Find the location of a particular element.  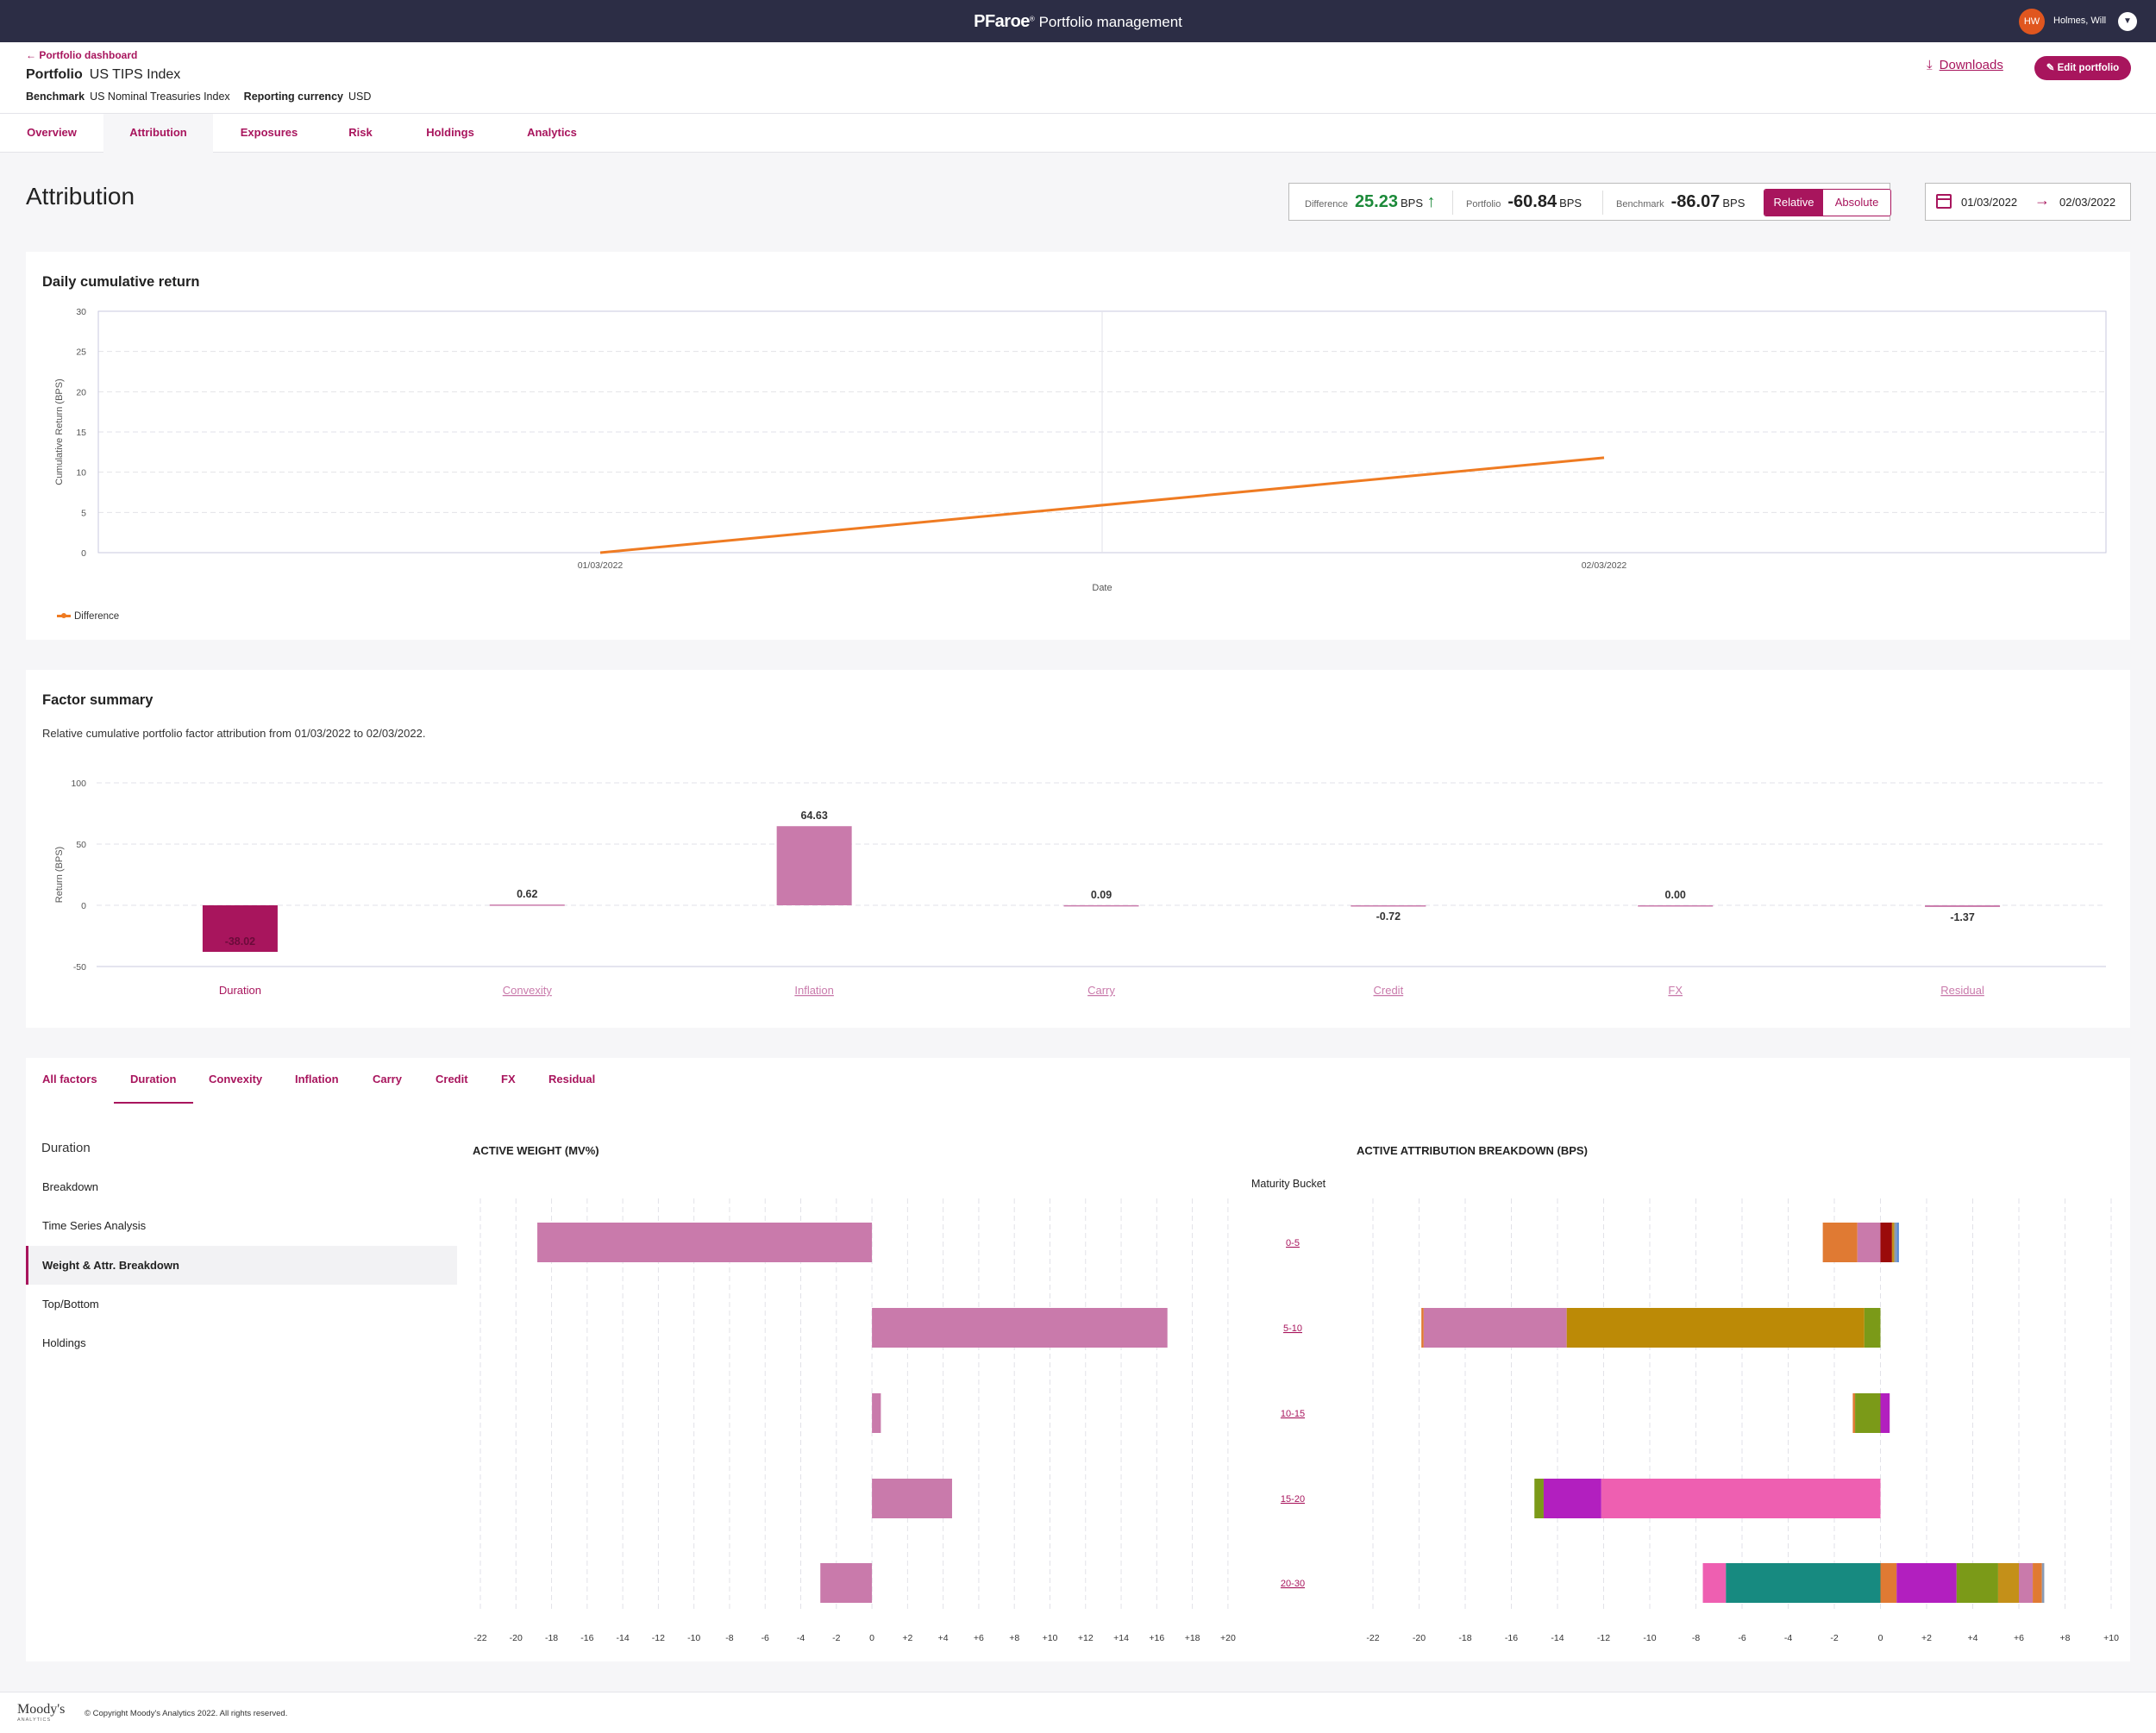

currency-label: Reporting currency is located at coordinates (293, 97).